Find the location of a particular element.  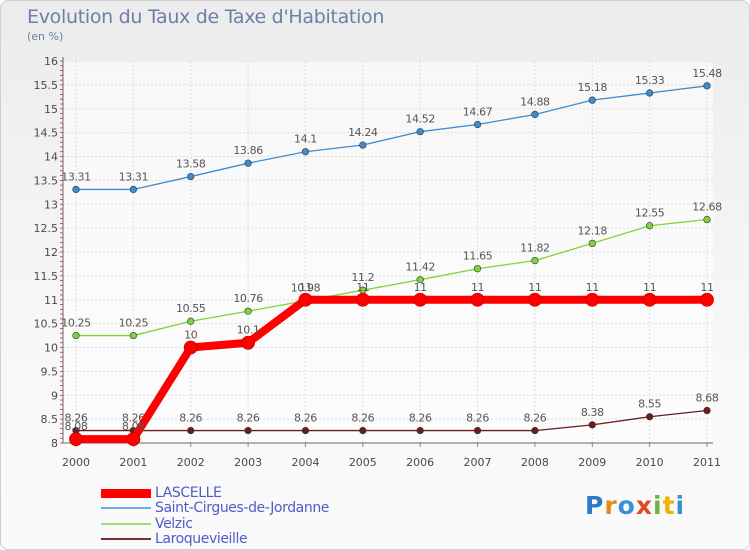

x-tick-label: 2002 is located at coordinates (191, 462).